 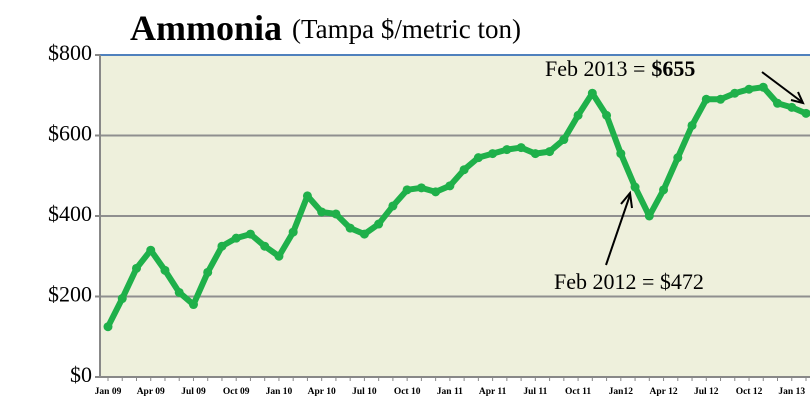 What do you see at coordinates (578, 392) in the screenshot?
I see `x-tick-label: Oct 11` at bounding box center [578, 392].